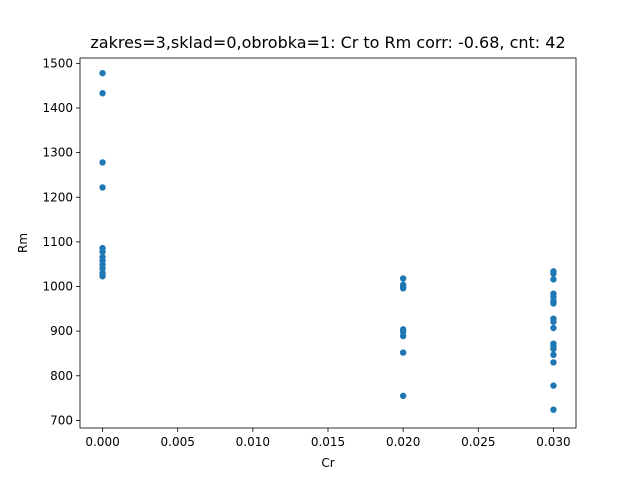 The image size is (640, 480). I want to click on y-tick-label: 1400, so click(57, 108).